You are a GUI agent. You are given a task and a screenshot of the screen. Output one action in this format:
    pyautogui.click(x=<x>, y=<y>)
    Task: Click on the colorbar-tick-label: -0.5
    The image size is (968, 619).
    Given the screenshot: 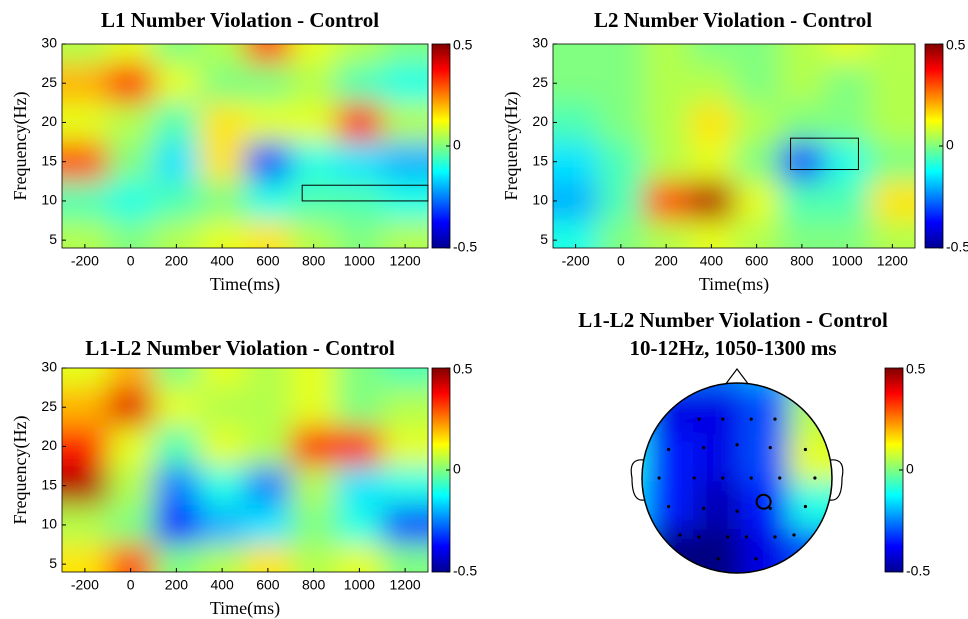 What is the action you would take?
    pyautogui.click(x=957, y=247)
    